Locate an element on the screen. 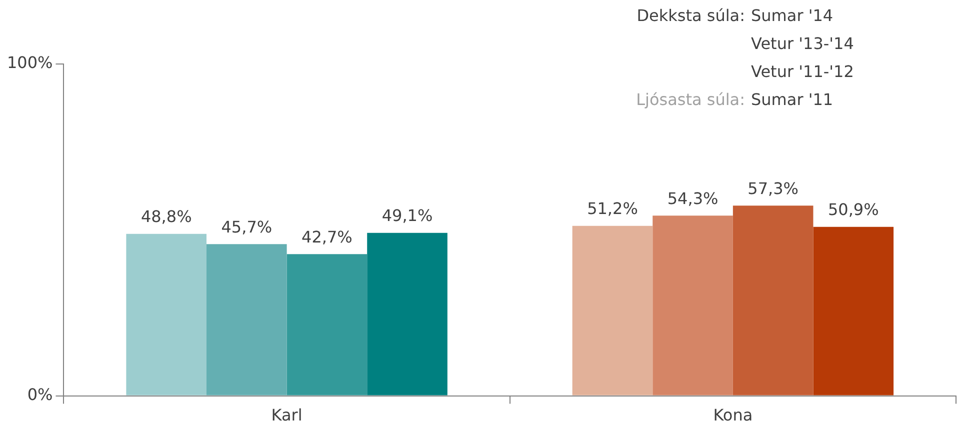 The height and width of the screenshot is (433, 958). data-label: 50,9% is located at coordinates (853, 210).